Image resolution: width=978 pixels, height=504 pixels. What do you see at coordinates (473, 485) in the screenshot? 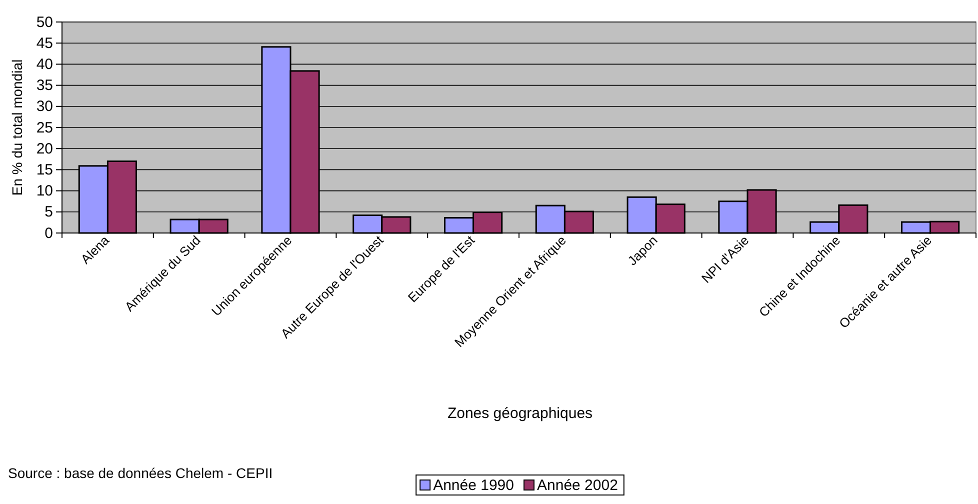
I see `legend-label: Année 1990` at bounding box center [473, 485].